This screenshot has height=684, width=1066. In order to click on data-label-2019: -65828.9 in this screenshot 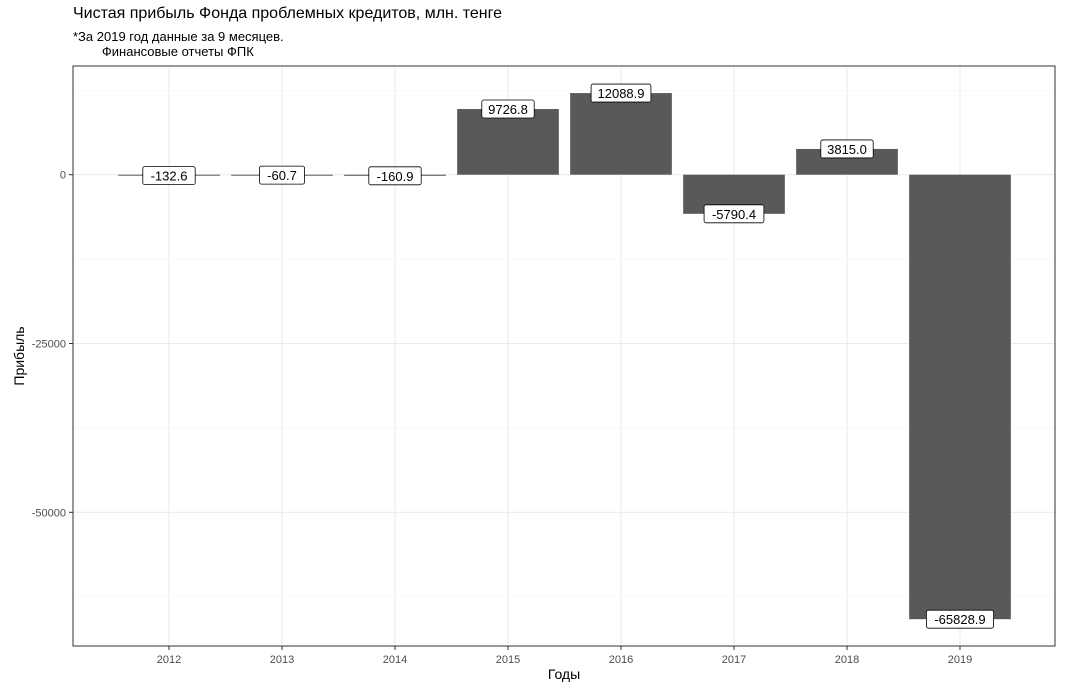, I will do `click(960, 619)`.